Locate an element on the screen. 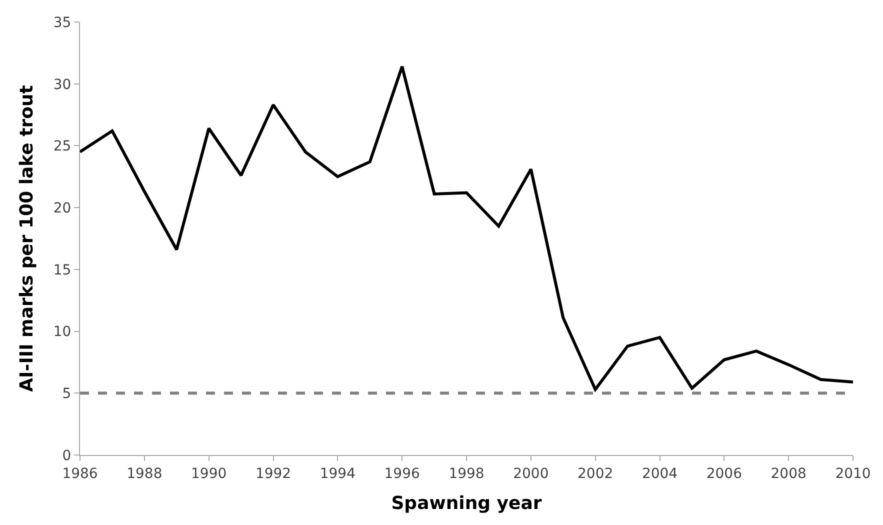 This screenshot has width=883, height=525. y-tick-label: 30 is located at coordinates (62, 84).